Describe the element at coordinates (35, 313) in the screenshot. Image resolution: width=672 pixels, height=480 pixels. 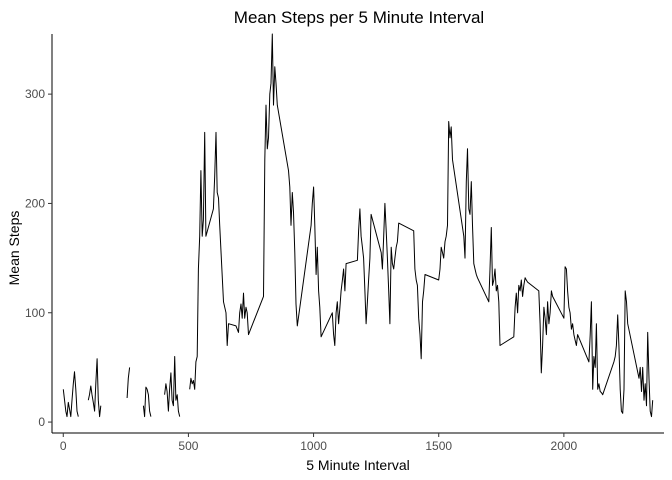
I see `y-tick-label: 100` at that location.